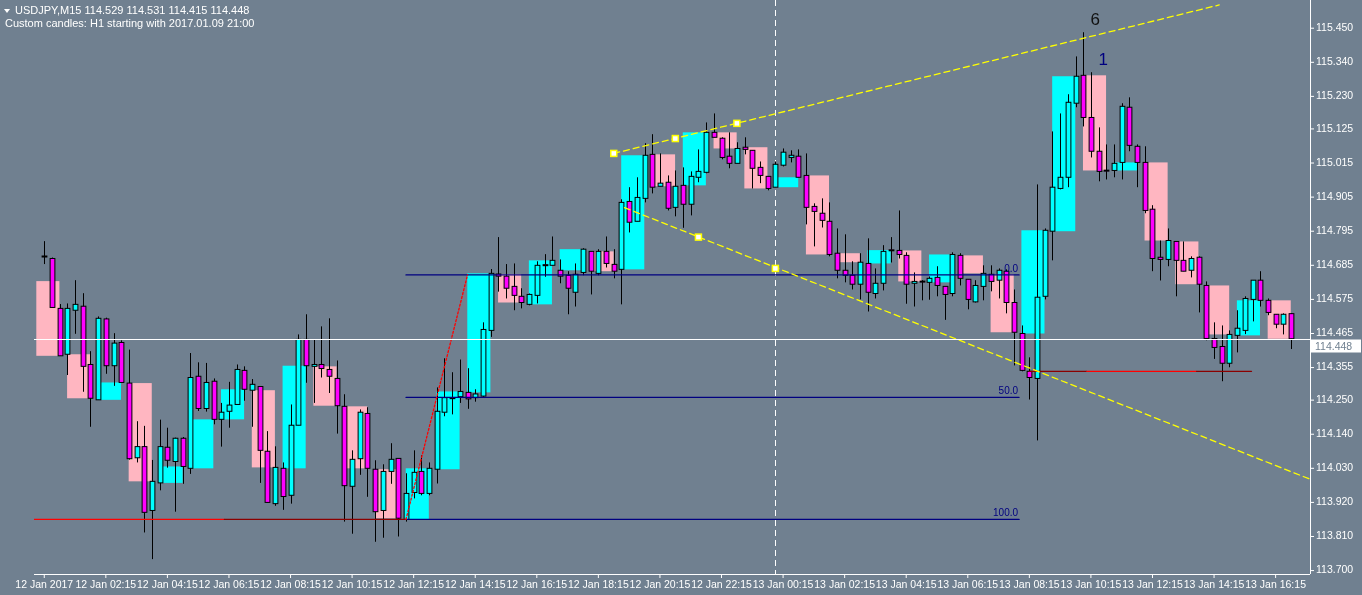  Describe the element at coordinates (1095, 19) in the screenshot. I see `annotation: 6` at that location.